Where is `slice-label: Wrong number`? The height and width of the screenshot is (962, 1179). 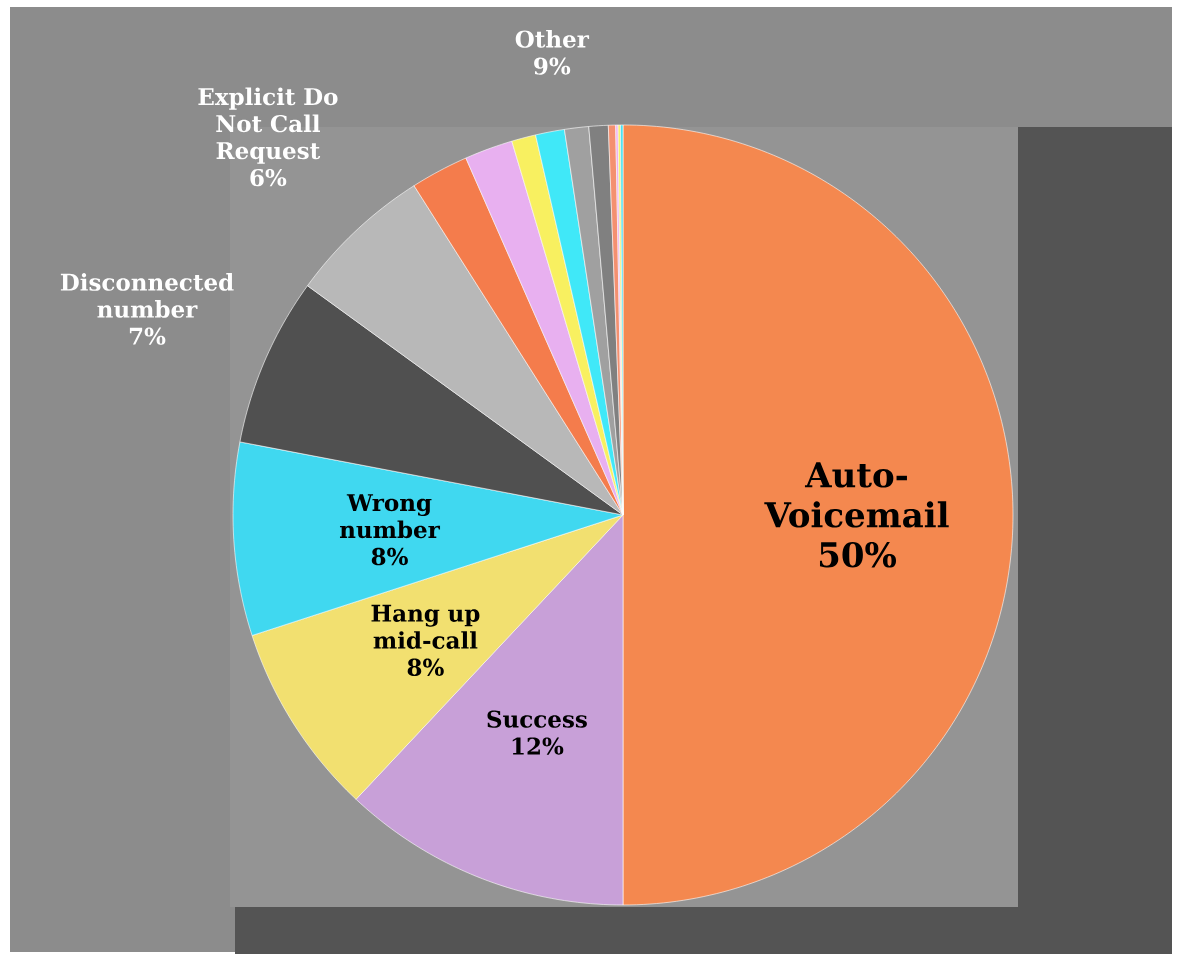
slice-label: Wrong number is located at coordinates (390, 516).